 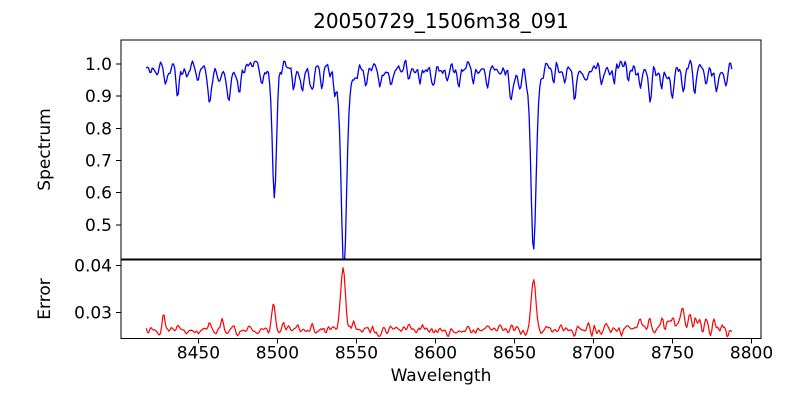 I want to click on x-tick-label-8750: 8750, so click(x=672, y=354).